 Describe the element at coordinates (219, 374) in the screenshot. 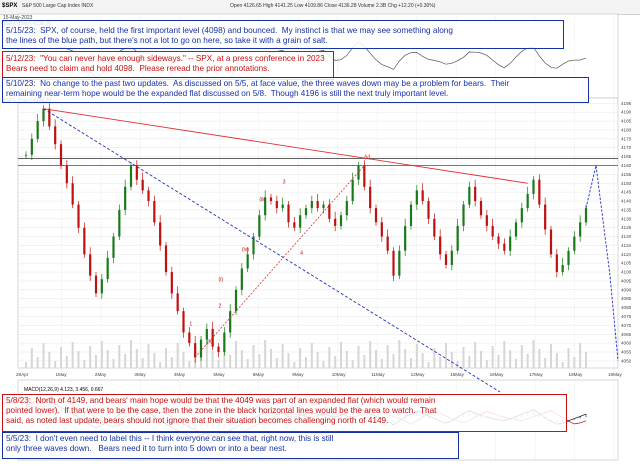

I see `x-tick-label: 5May` at that location.